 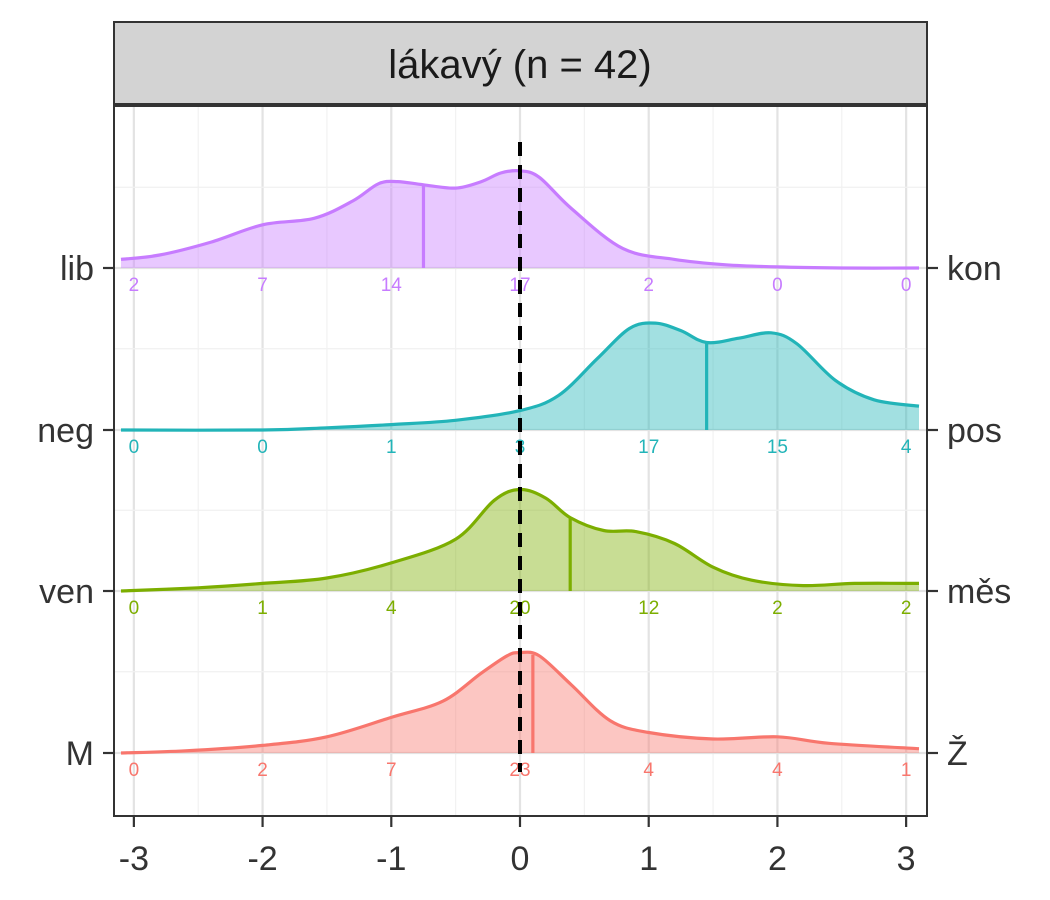 I want to click on y-right-label: kon, so click(x=974, y=269).